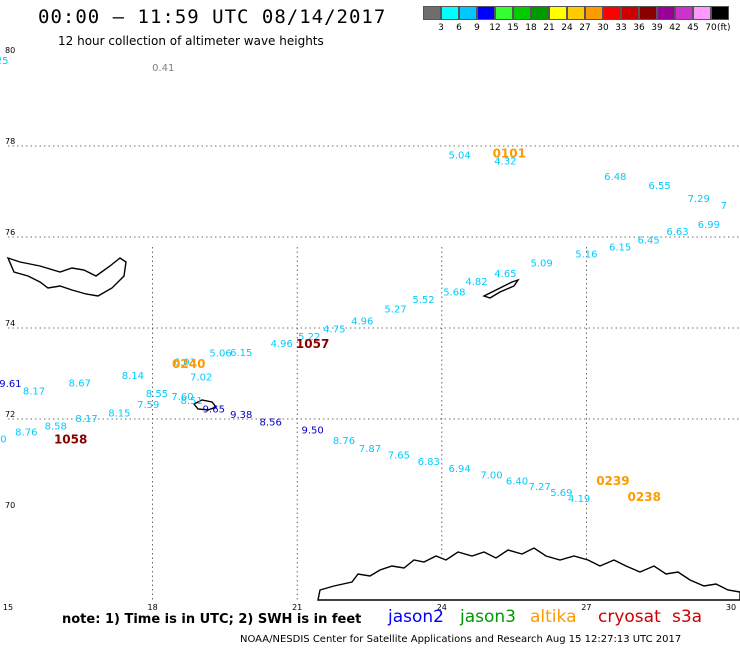 The height and width of the screenshot is (650, 740). Describe the element at coordinates (220, 354) in the screenshot. I see `wave-height-value: 5.06` at that location.